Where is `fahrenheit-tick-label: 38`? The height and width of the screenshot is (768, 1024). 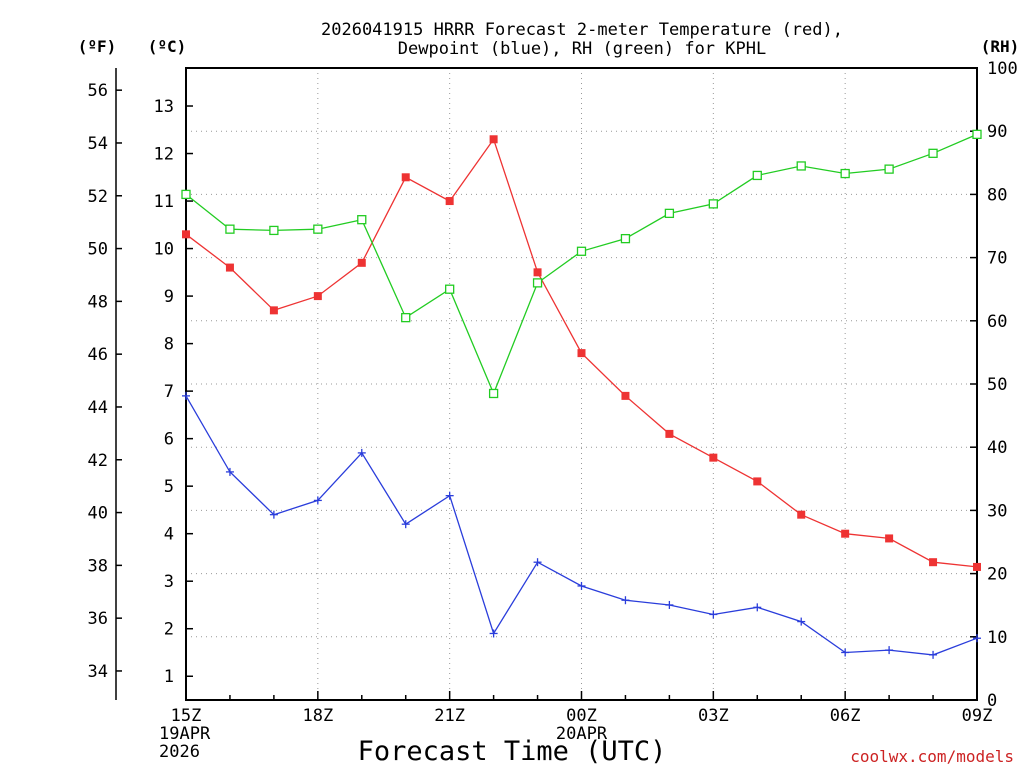
fahrenheit-tick-label: 38 is located at coordinates (98, 566).